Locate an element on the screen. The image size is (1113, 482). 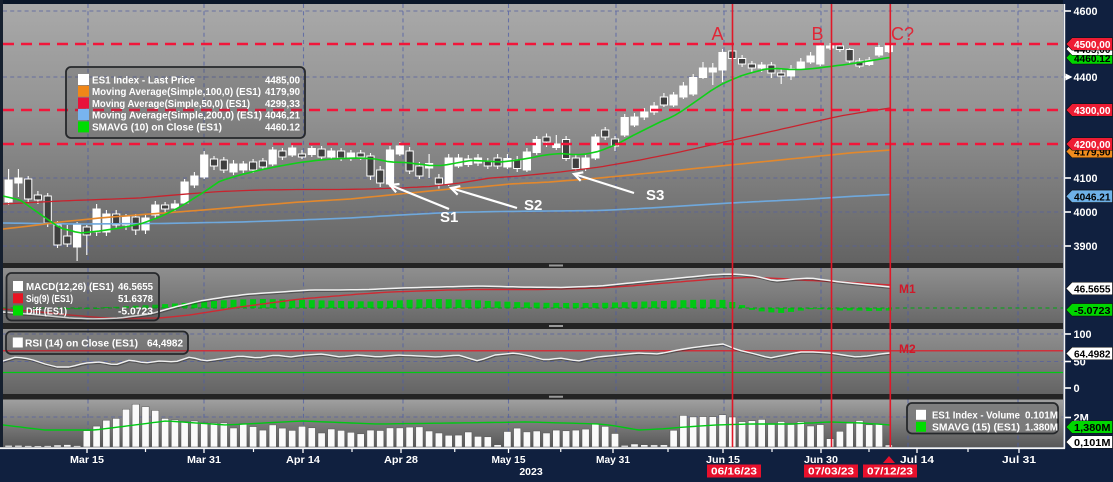
svg-text: S2 is located at coordinates (533, 205).